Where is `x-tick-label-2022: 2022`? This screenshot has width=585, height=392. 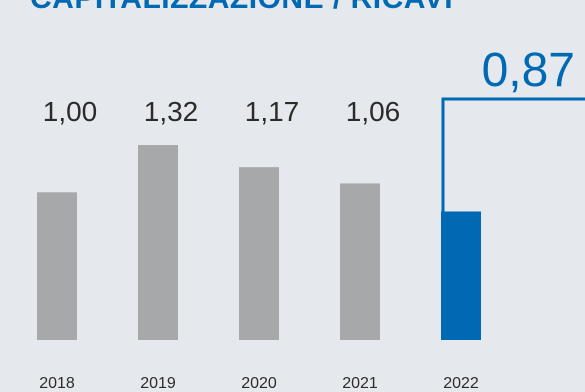
x-tick-label-2022: 2022 is located at coordinates (461, 383).